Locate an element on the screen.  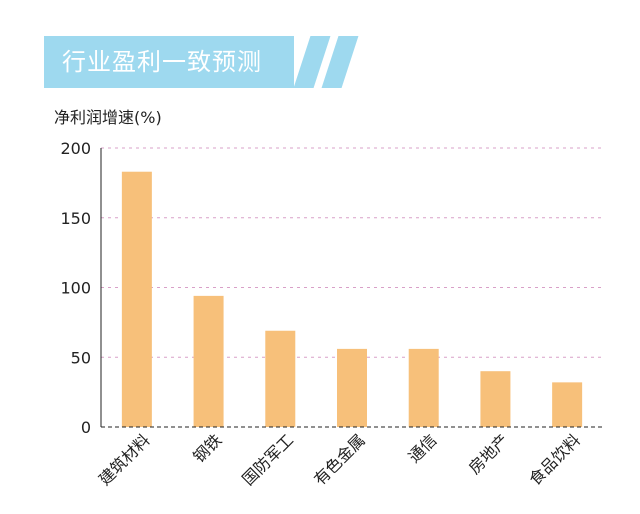
y-axis-label: 净利润增速(%) is located at coordinates (108, 117).